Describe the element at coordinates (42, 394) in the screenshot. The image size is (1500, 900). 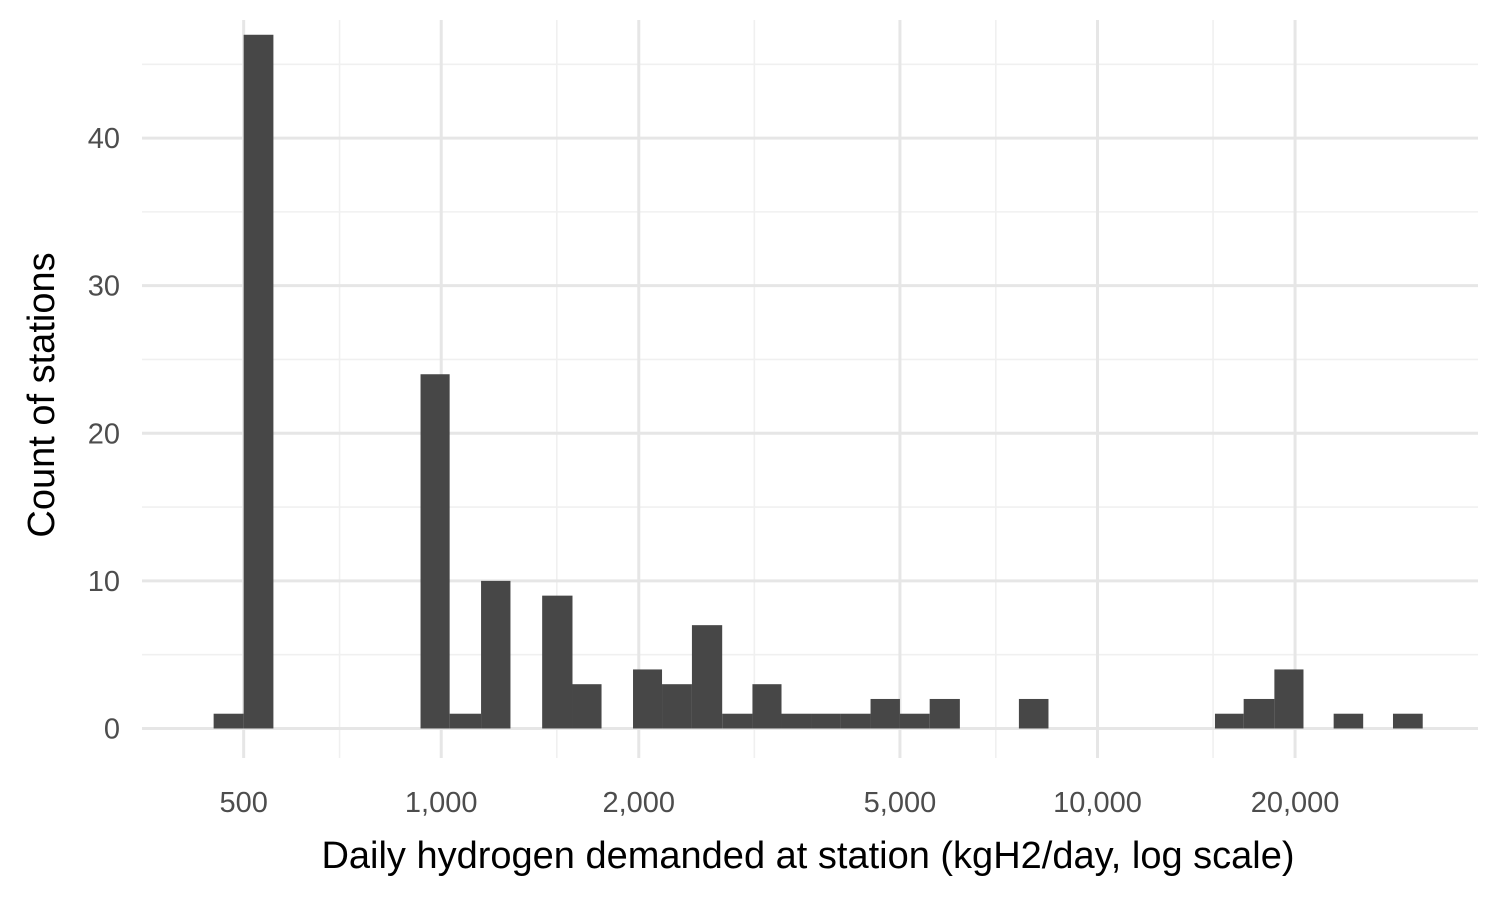
I see `y-axis-title: Count of stations` at that location.